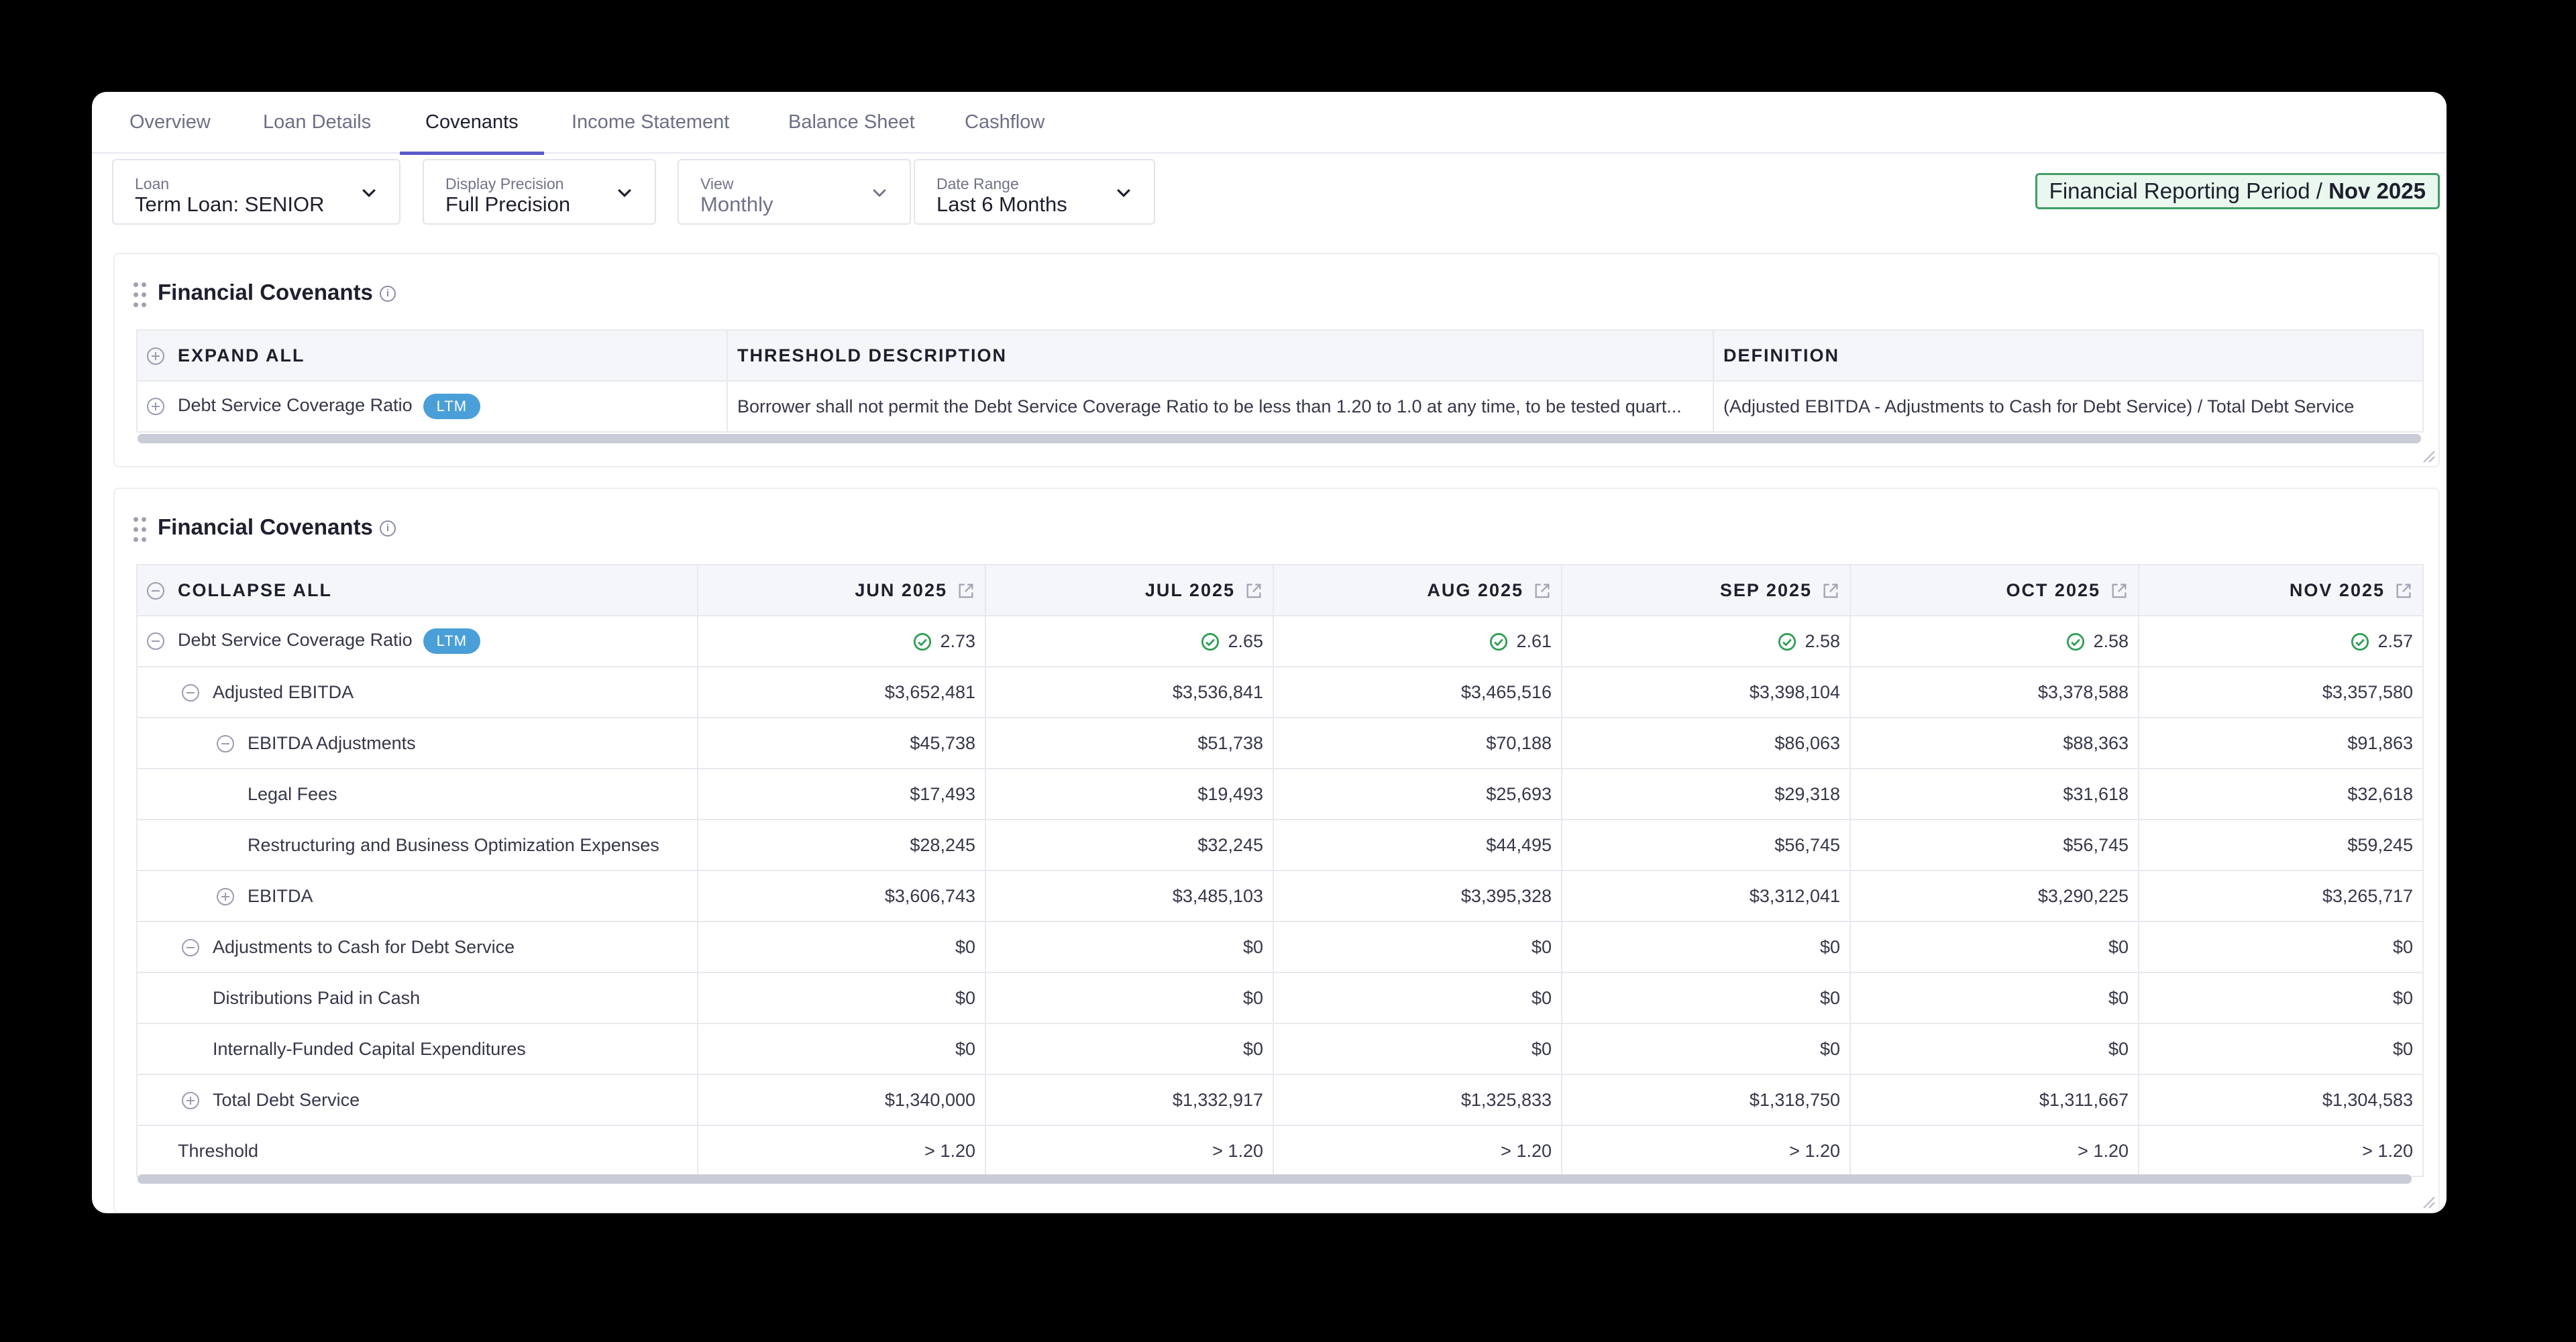 Image resolution: width=2576 pixels, height=1342 pixels. Describe the element at coordinates (1034, 192) in the screenshot. I see `date-range-select: Date Range Last 6 Months` at that location.